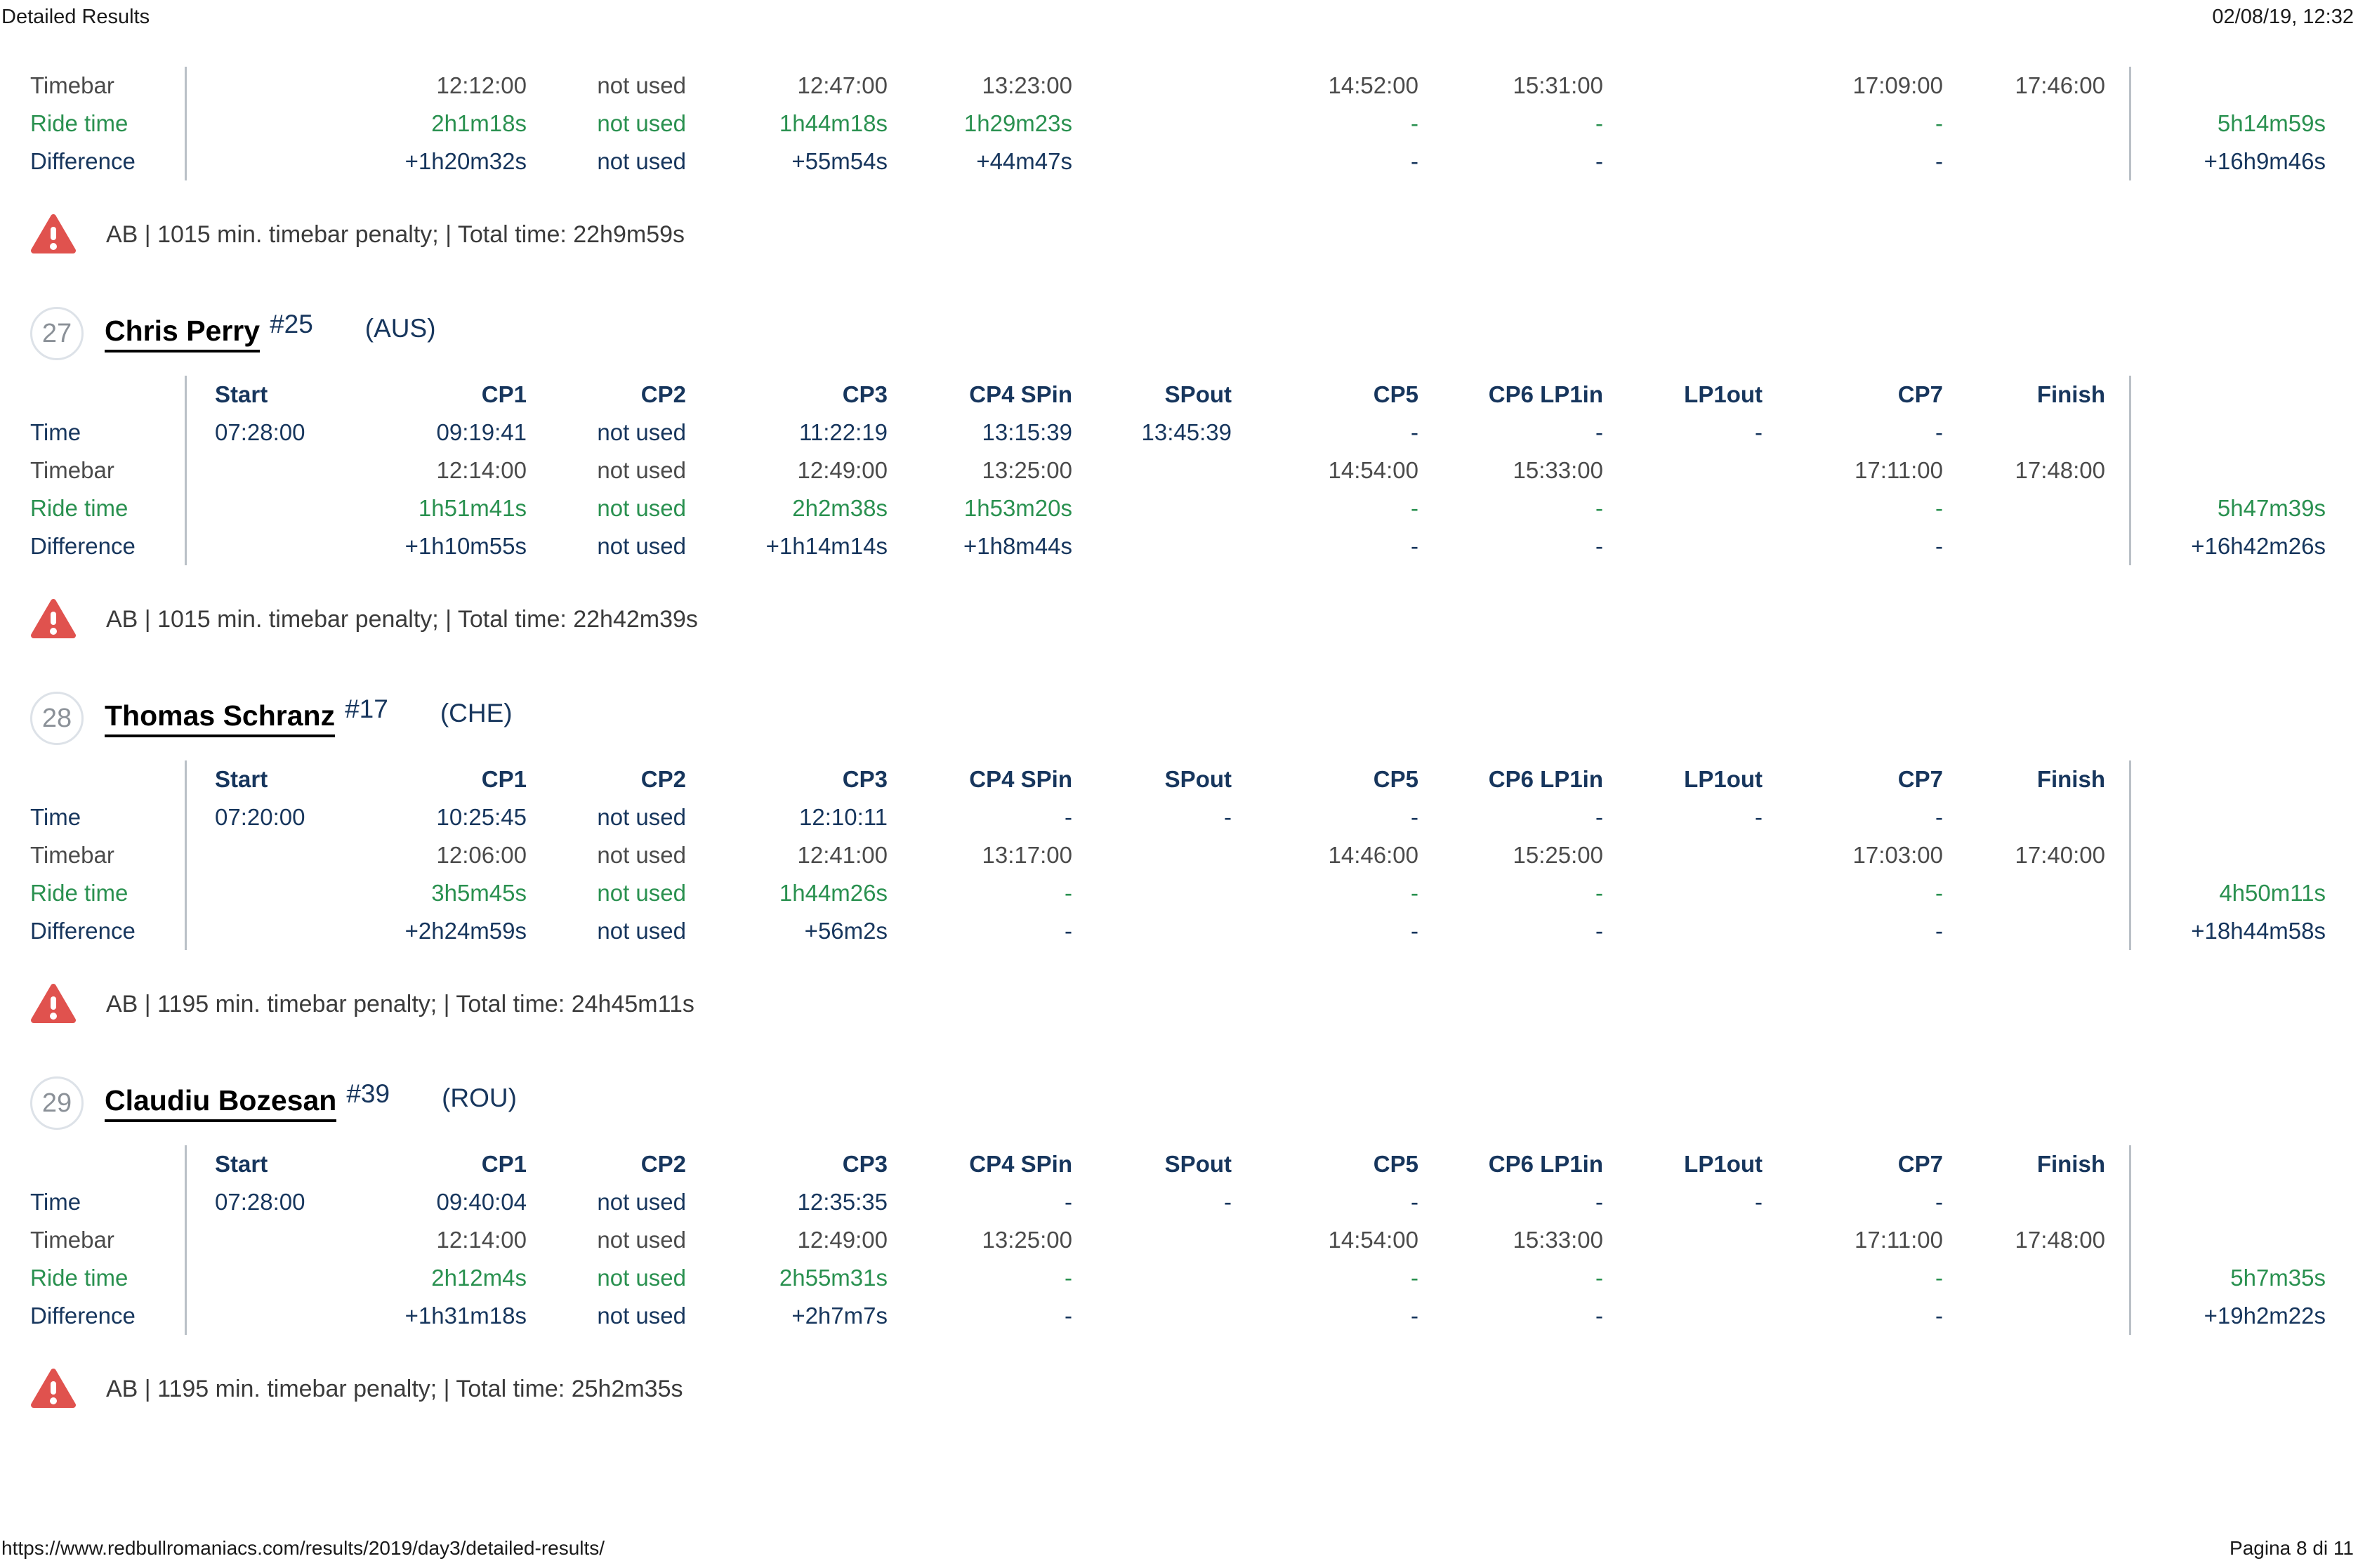  What do you see at coordinates (833, 1278) in the screenshot?
I see `table-cell: 2h55m31s` at bounding box center [833, 1278].